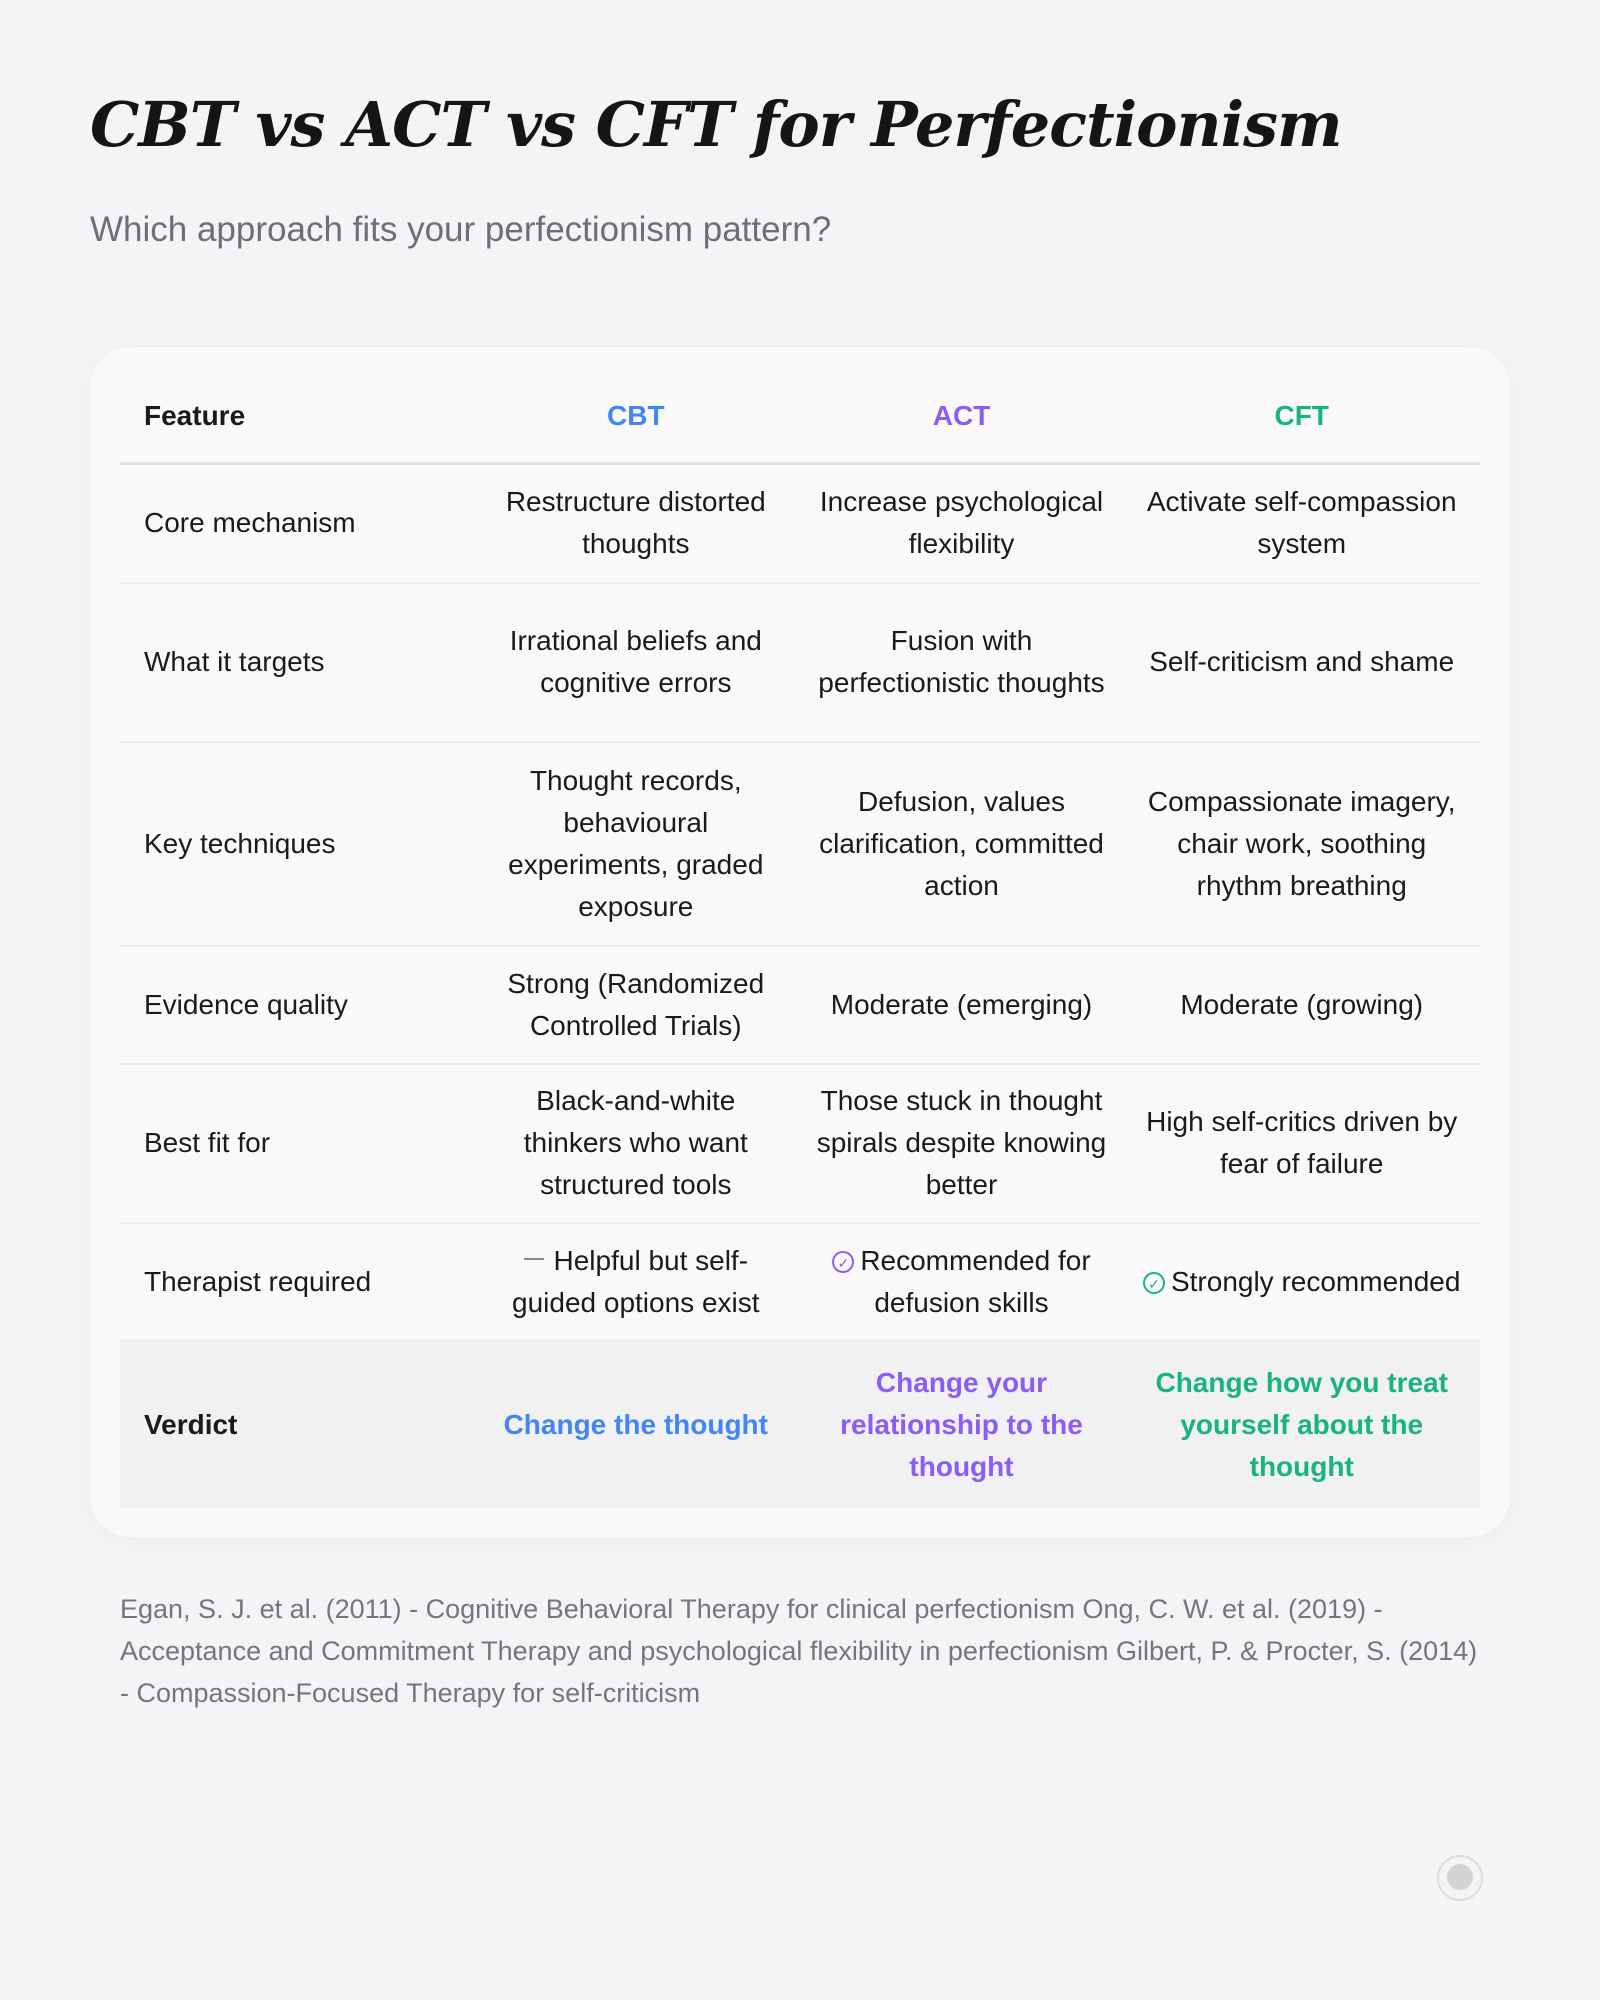  Describe the element at coordinates (296, 1143) in the screenshot. I see `row-feature: Best fit for` at that location.